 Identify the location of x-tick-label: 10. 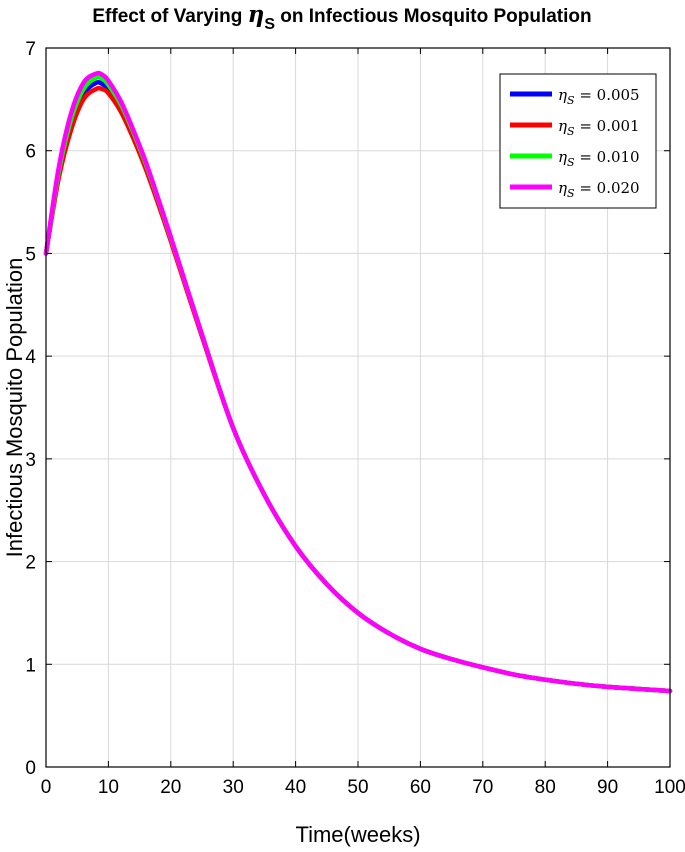
(108, 787).